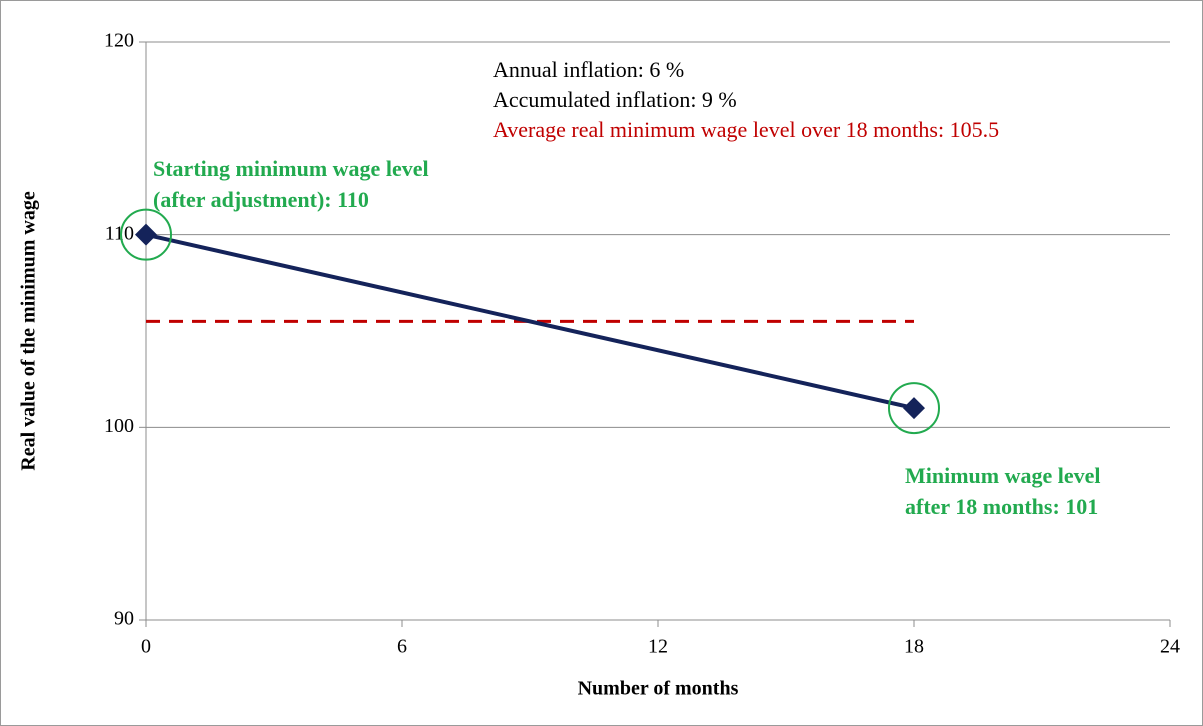 The image size is (1203, 726). Describe the element at coordinates (261, 199) in the screenshot. I see `annotation: (after adjustment): 110` at that location.